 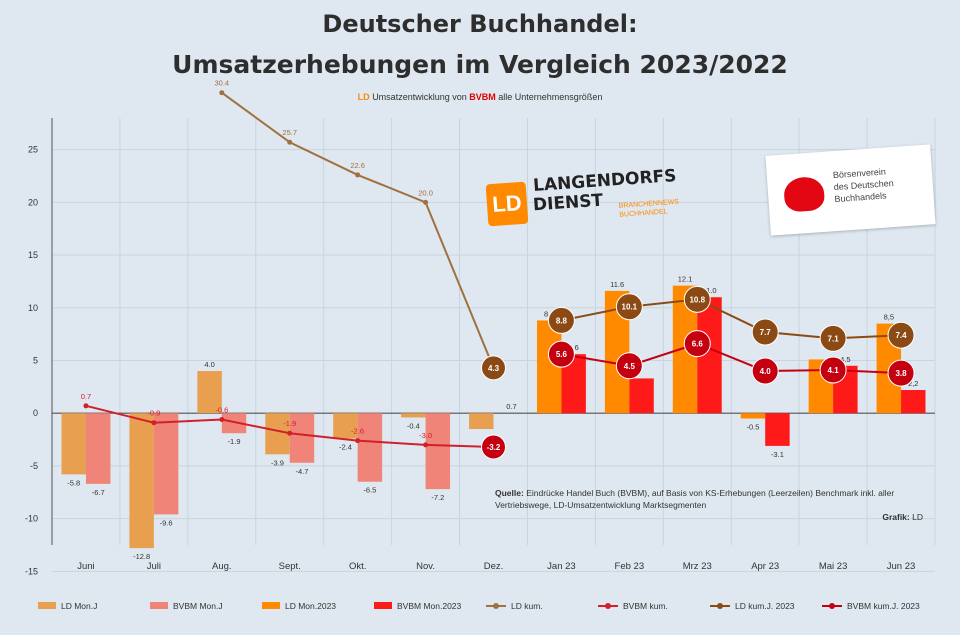 What do you see at coordinates (358, 230) in the screenshot?
I see `series-line-ld-kum-` at bounding box center [358, 230].